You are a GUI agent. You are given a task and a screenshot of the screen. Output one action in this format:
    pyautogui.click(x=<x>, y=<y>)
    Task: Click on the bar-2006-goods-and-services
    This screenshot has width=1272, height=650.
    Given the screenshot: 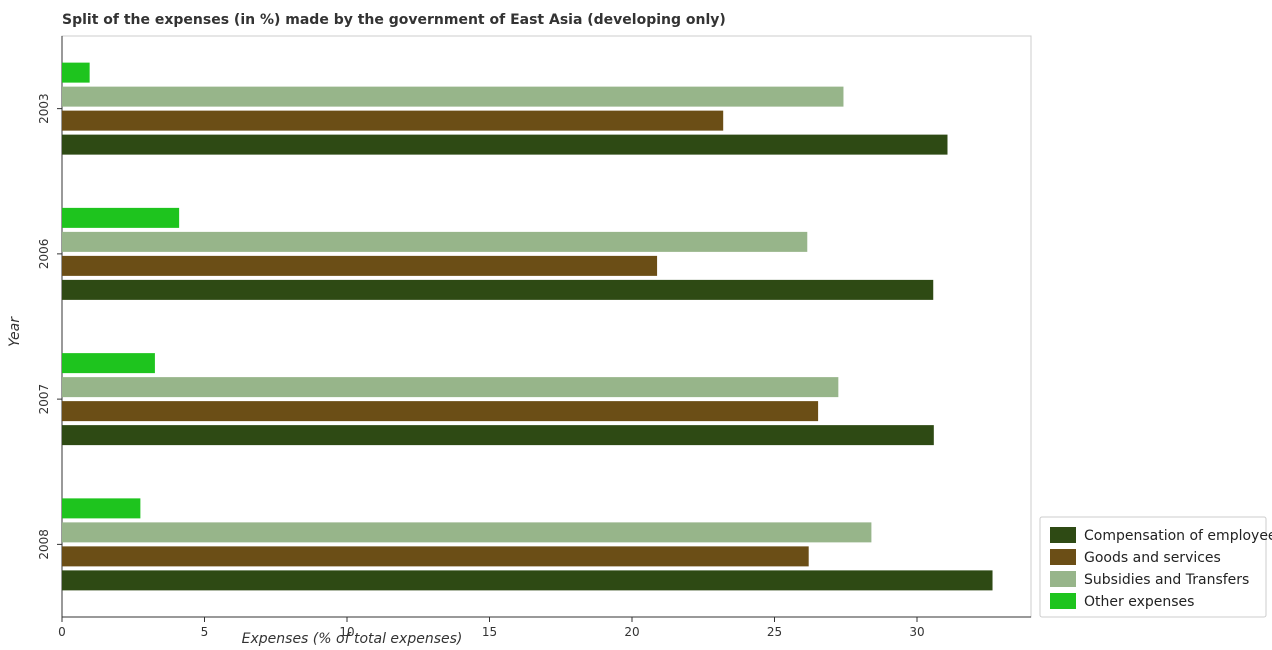 What is the action you would take?
    pyautogui.click(x=360, y=265)
    